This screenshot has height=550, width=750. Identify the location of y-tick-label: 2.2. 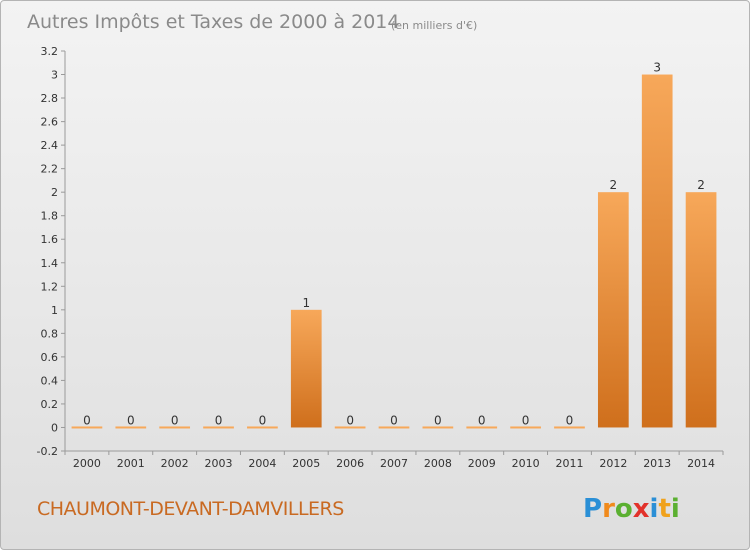
(50, 169).